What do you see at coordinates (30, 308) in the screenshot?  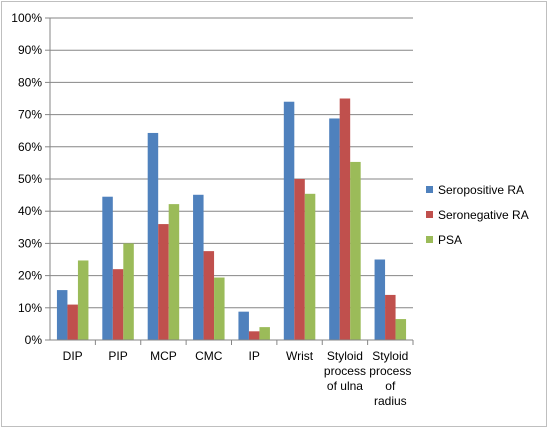 I see `y-tick-label: 10%` at bounding box center [30, 308].